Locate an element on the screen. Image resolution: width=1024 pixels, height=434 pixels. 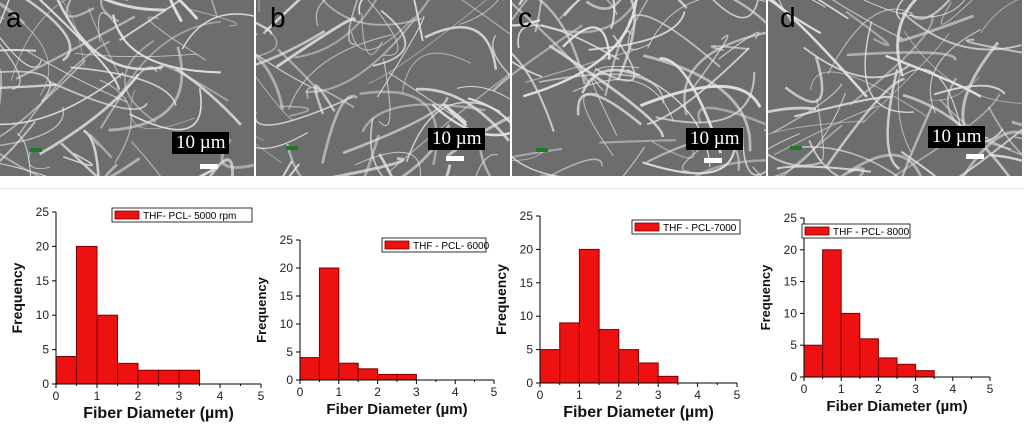
scale-label-d: 10 µm is located at coordinates (956, 137).